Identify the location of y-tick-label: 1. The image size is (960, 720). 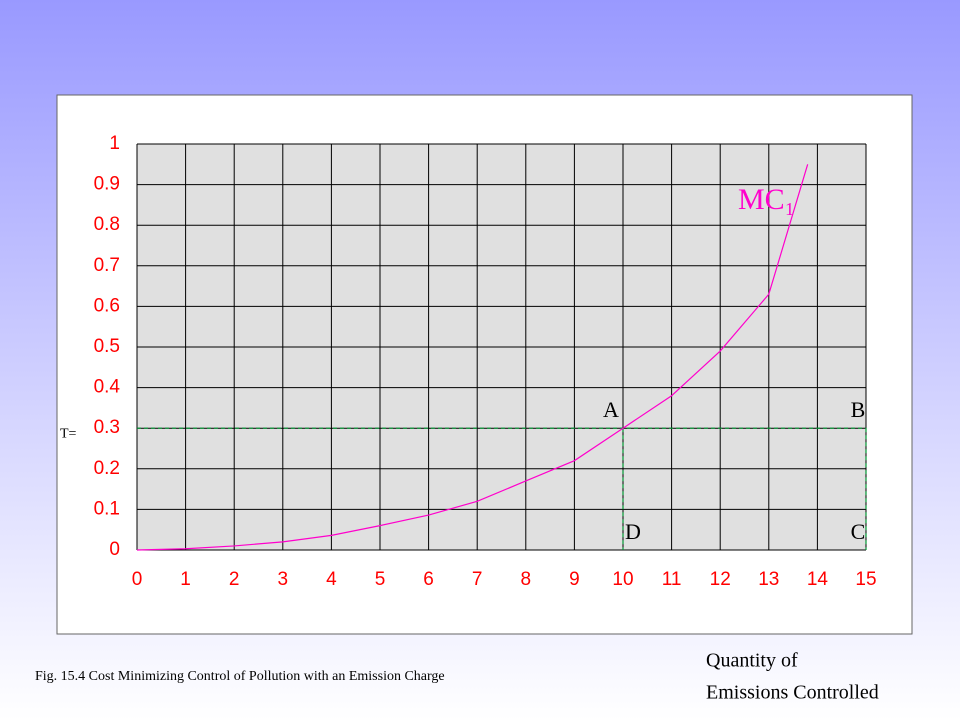
(114, 143).